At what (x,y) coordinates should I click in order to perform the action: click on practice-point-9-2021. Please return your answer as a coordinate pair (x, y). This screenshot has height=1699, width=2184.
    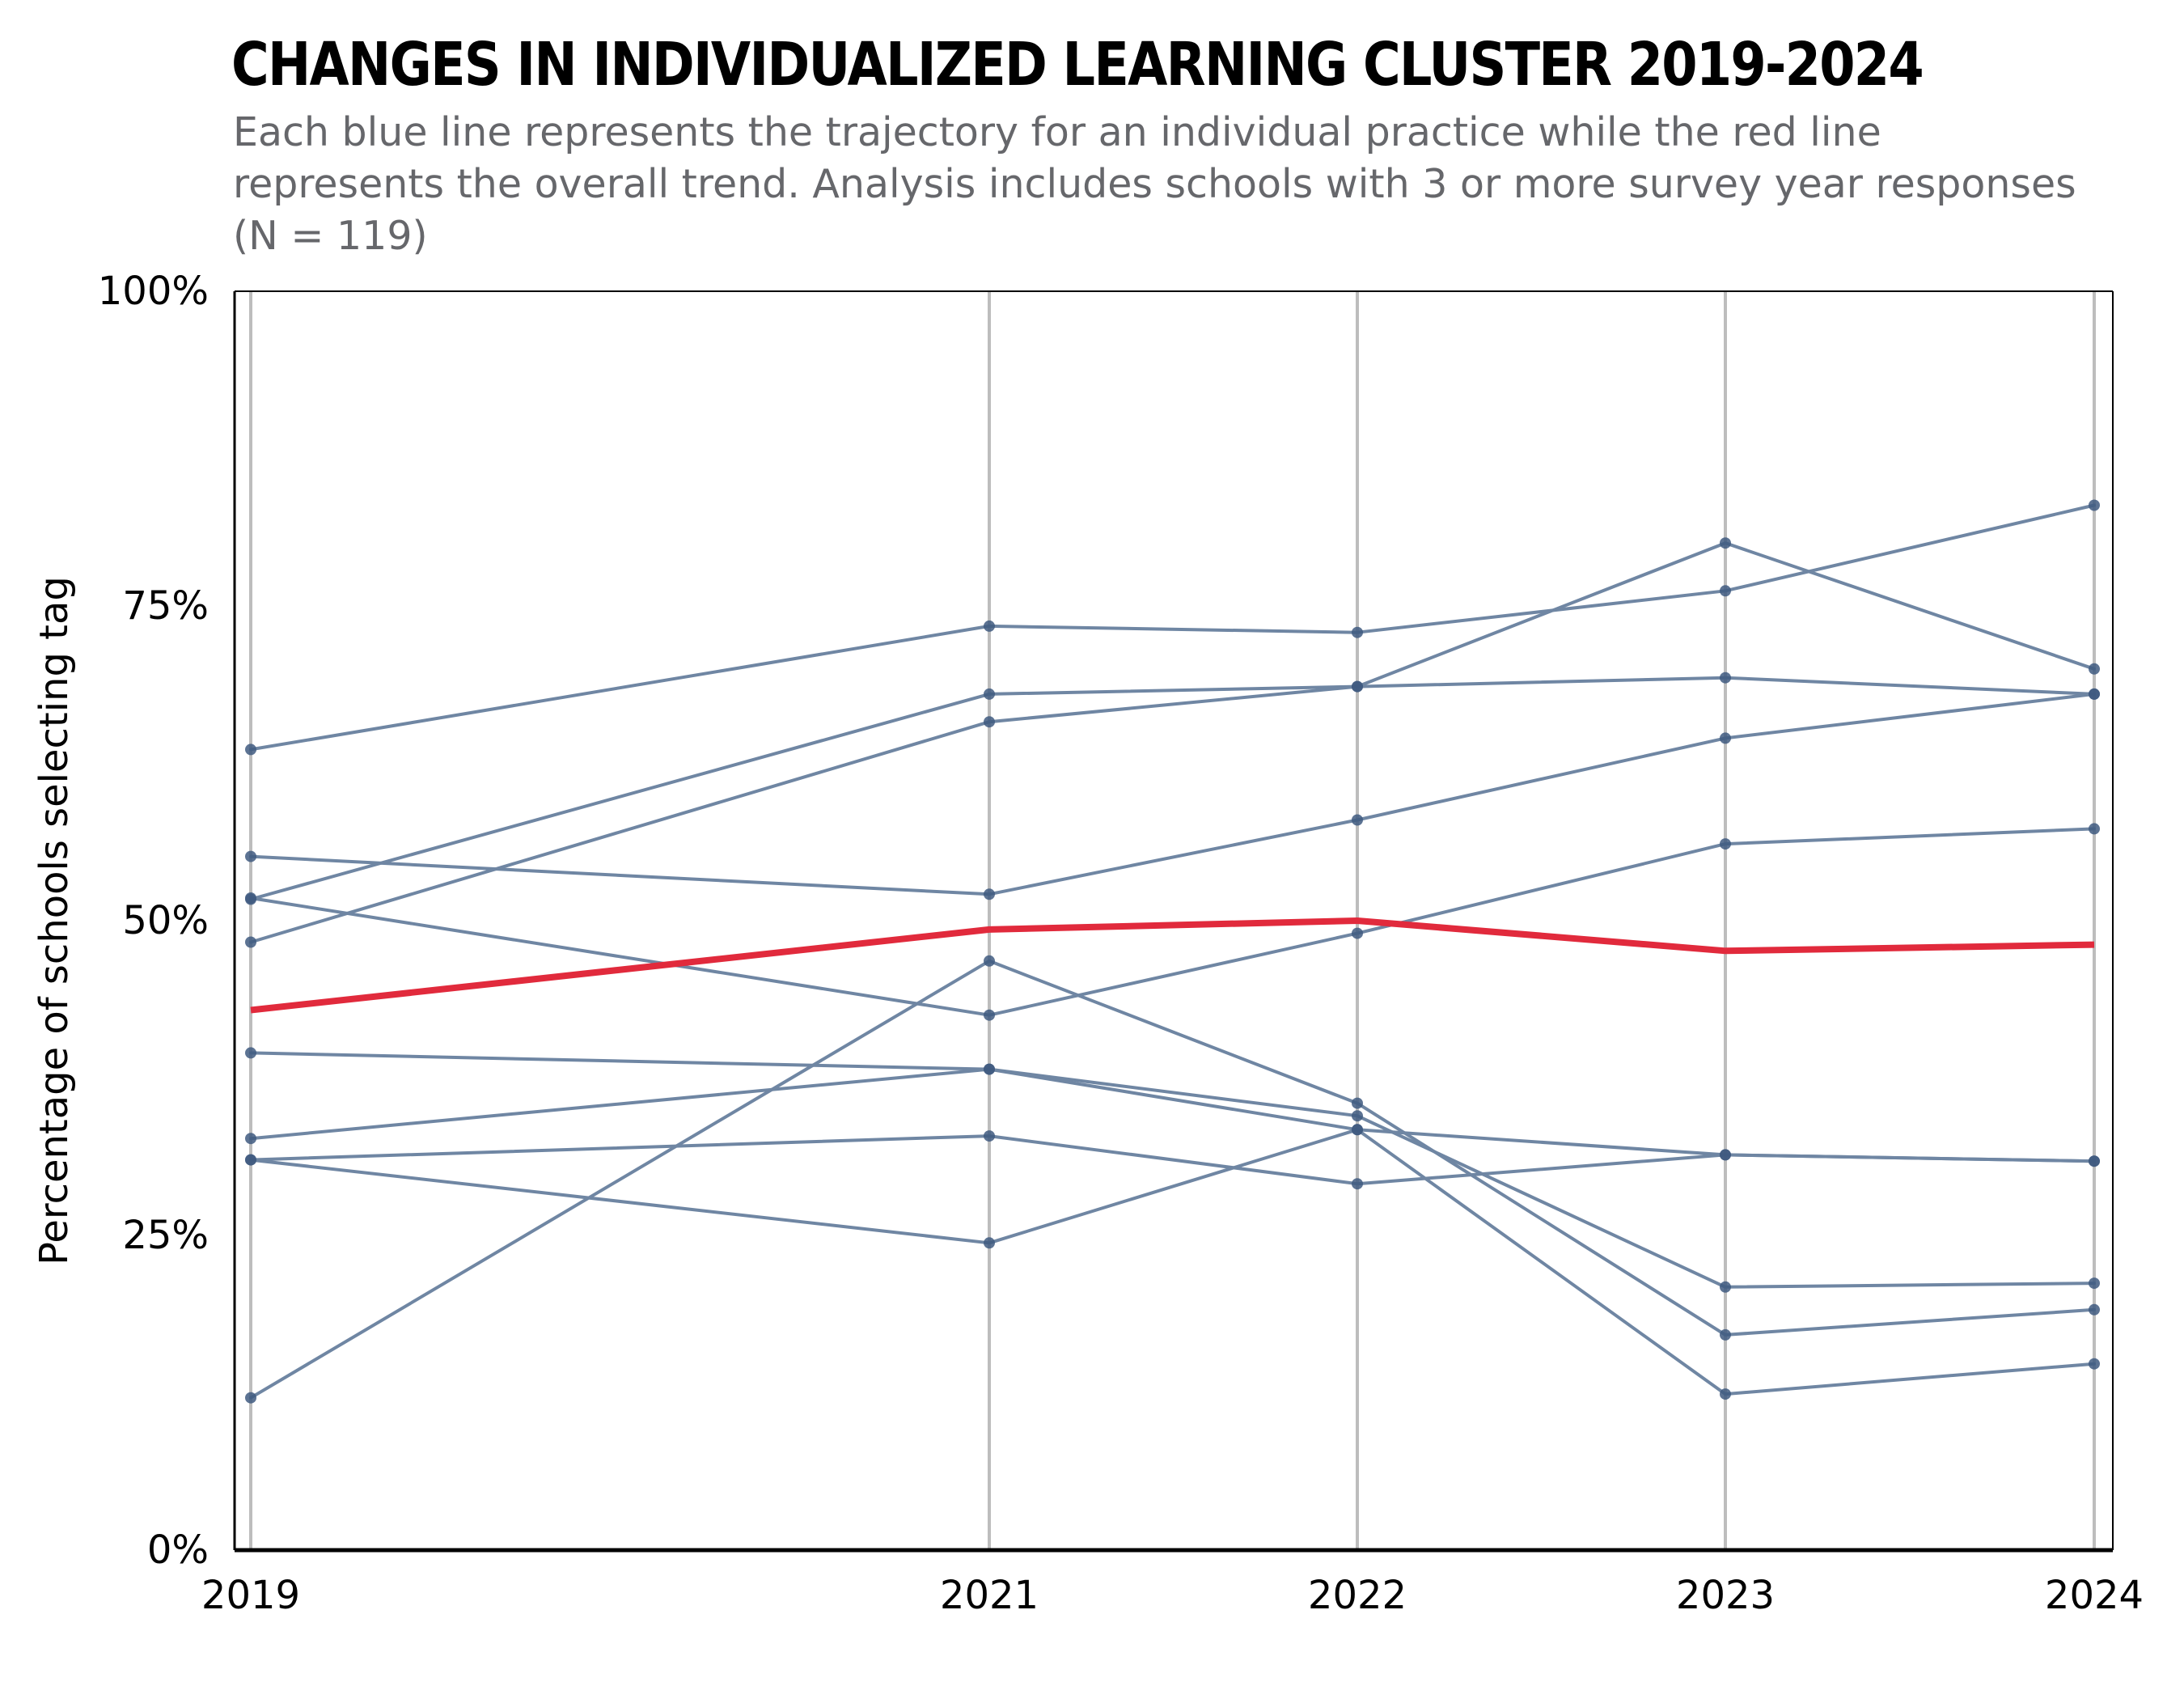
    Looking at the image, I should click on (989, 1243).